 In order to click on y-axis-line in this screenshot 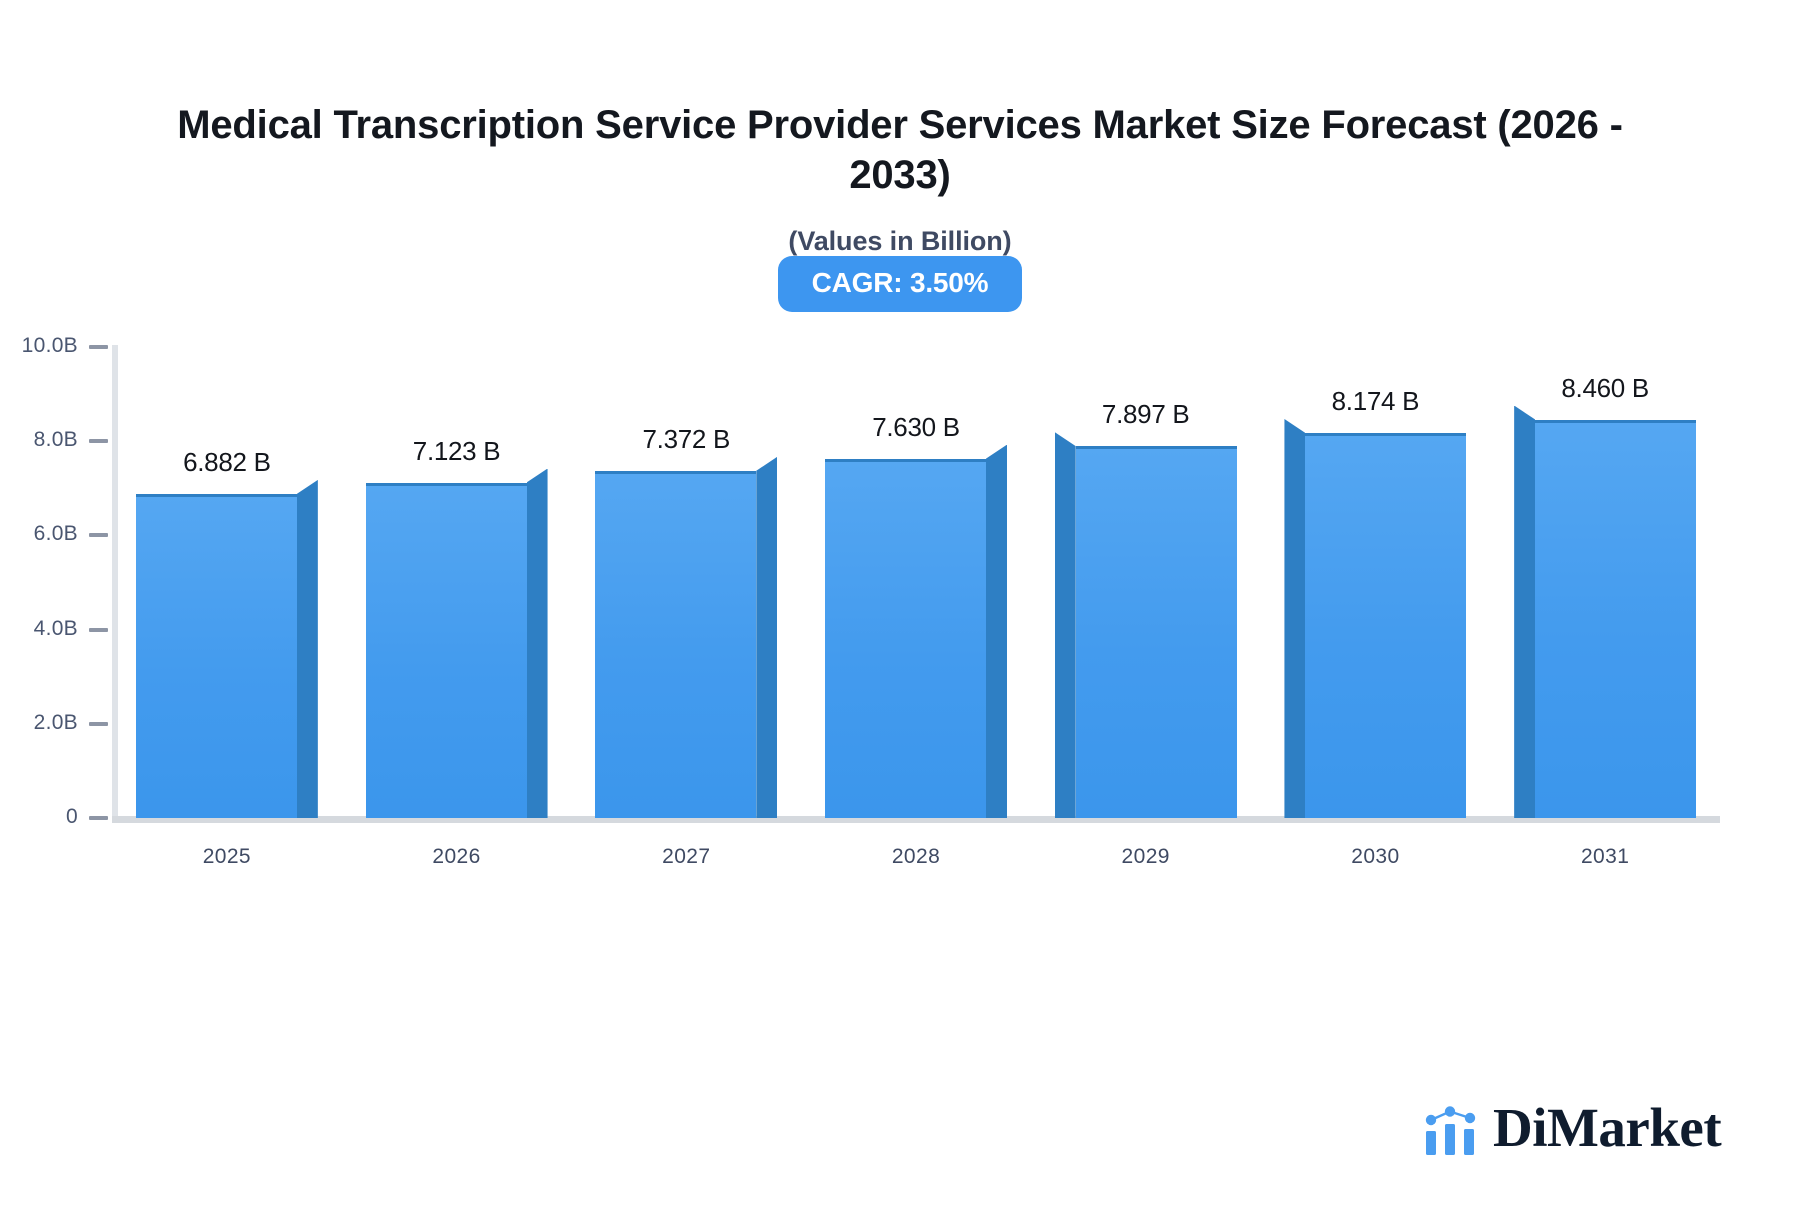, I will do `click(115, 584)`.